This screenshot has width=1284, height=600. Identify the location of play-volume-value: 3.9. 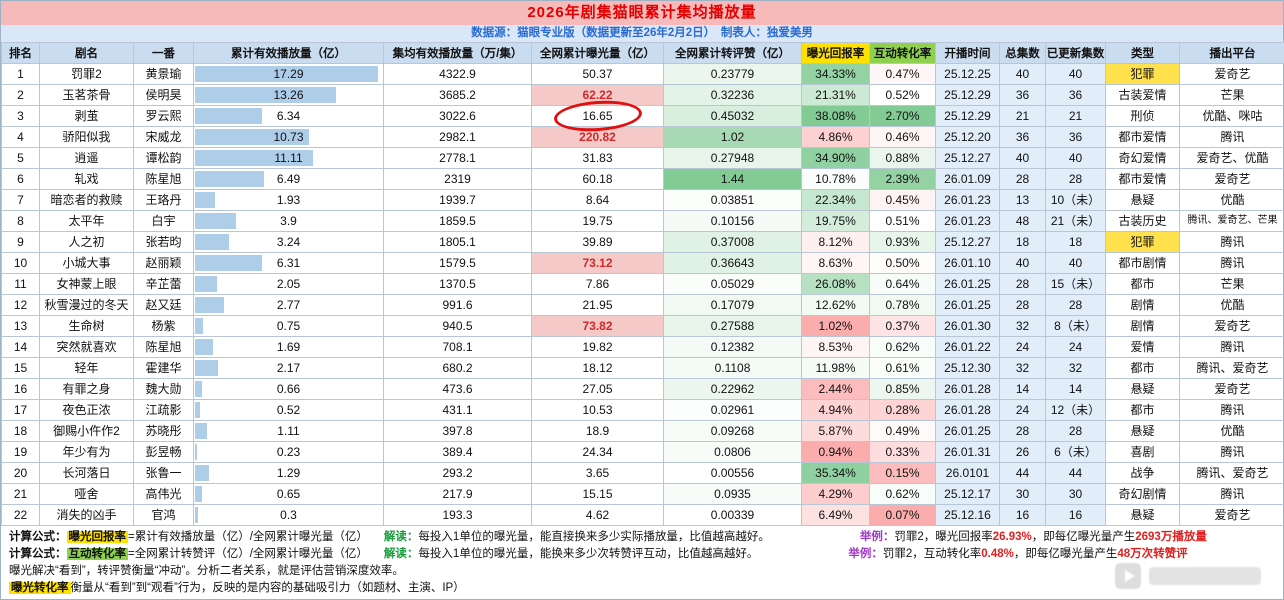
(288, 221).